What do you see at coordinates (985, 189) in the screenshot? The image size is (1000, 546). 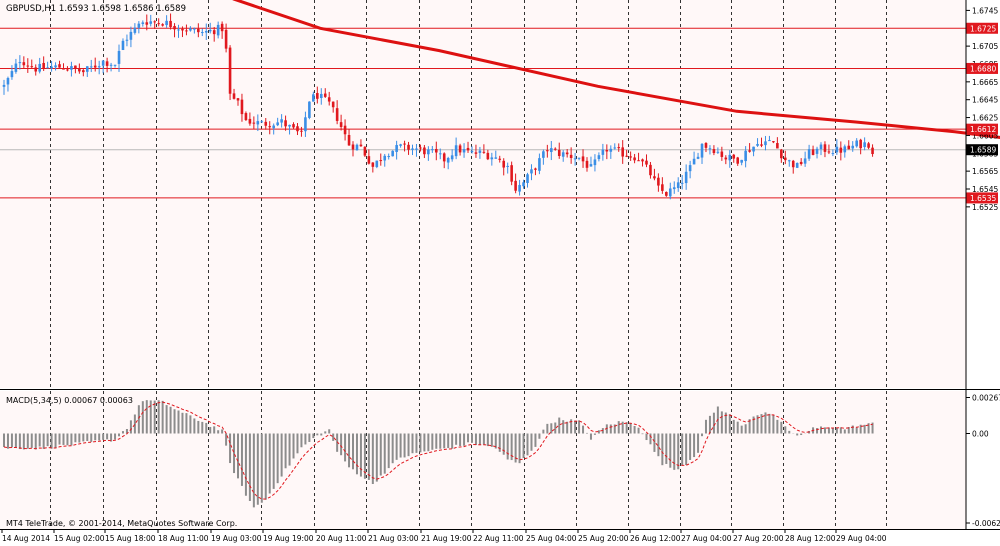 I see `price-tick-label: 1.6545` at bounding box center [985, 189].